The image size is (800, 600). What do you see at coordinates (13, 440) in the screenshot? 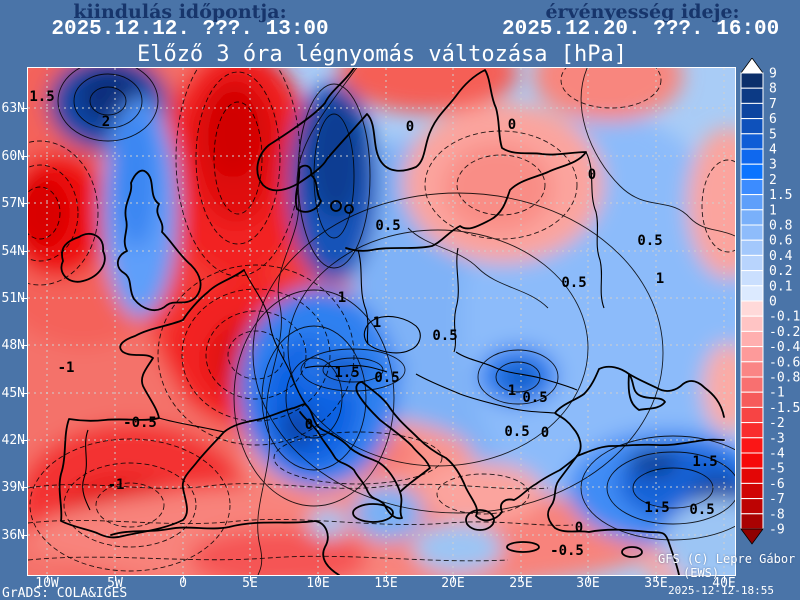
I see `lat-label: 42N` at bounding box center [13, 440].